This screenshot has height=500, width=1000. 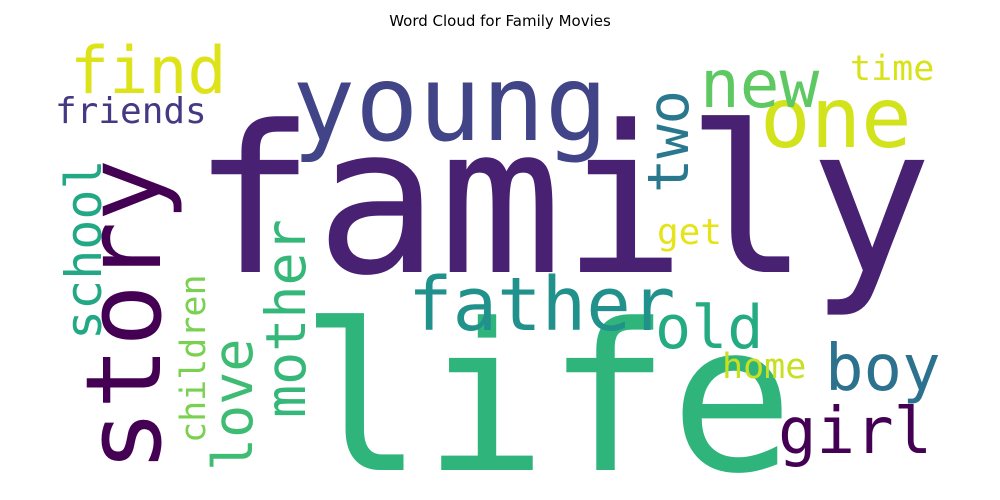 What do you see at coordinates (450, 104) in the screenshot?
I see `word-young: young` at bounding box center [450, 104].